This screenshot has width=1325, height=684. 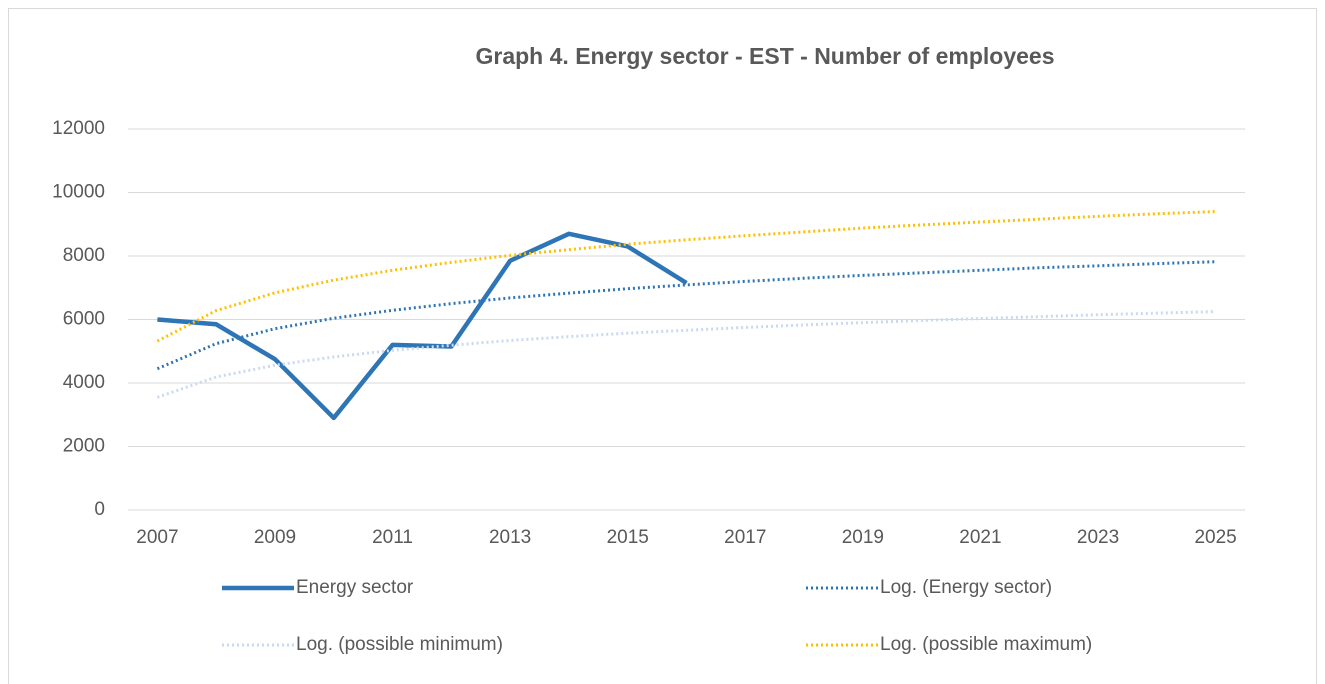 I want to click on x-tick-label: 2013, so click(x=510, y=537).